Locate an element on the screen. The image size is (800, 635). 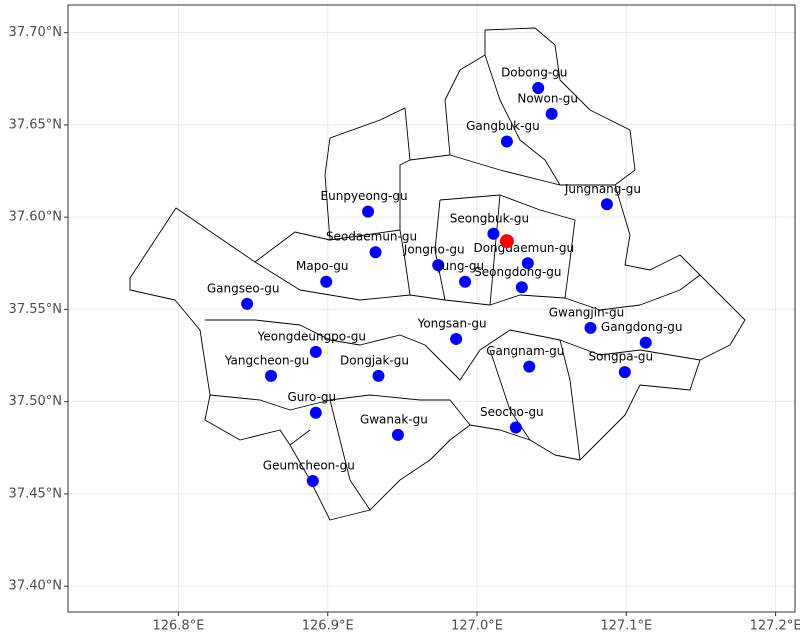
district-label: Gangbuk-gu is located at coordinates (503, 126).